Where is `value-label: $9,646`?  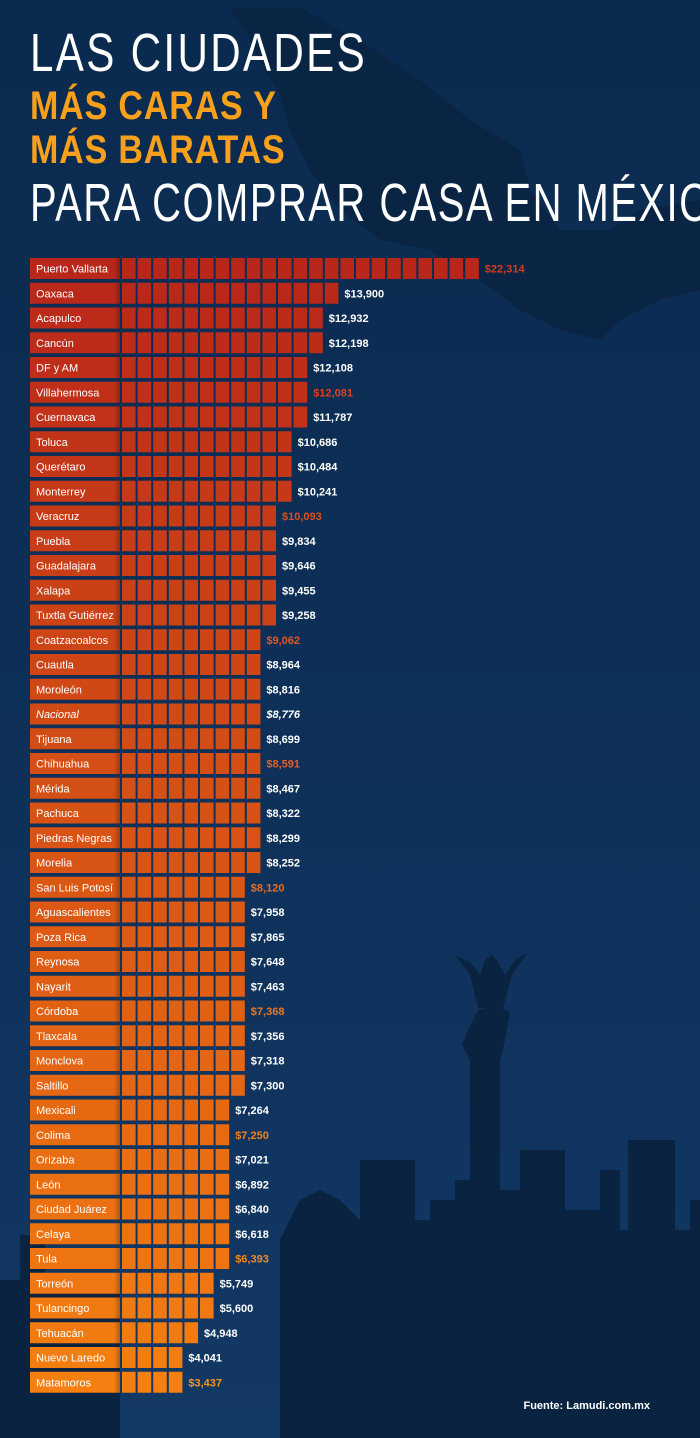 value-label: $9,646 is located at coordinates (299, 567).